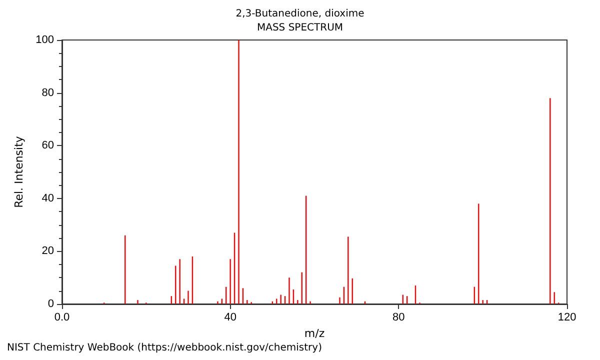 This screenshot has width=600, height=360. Describe the element at coordinates (300, 14) in the screenshot. I see `chart-title: 2,3-Butanedione, dioxime` at that location.